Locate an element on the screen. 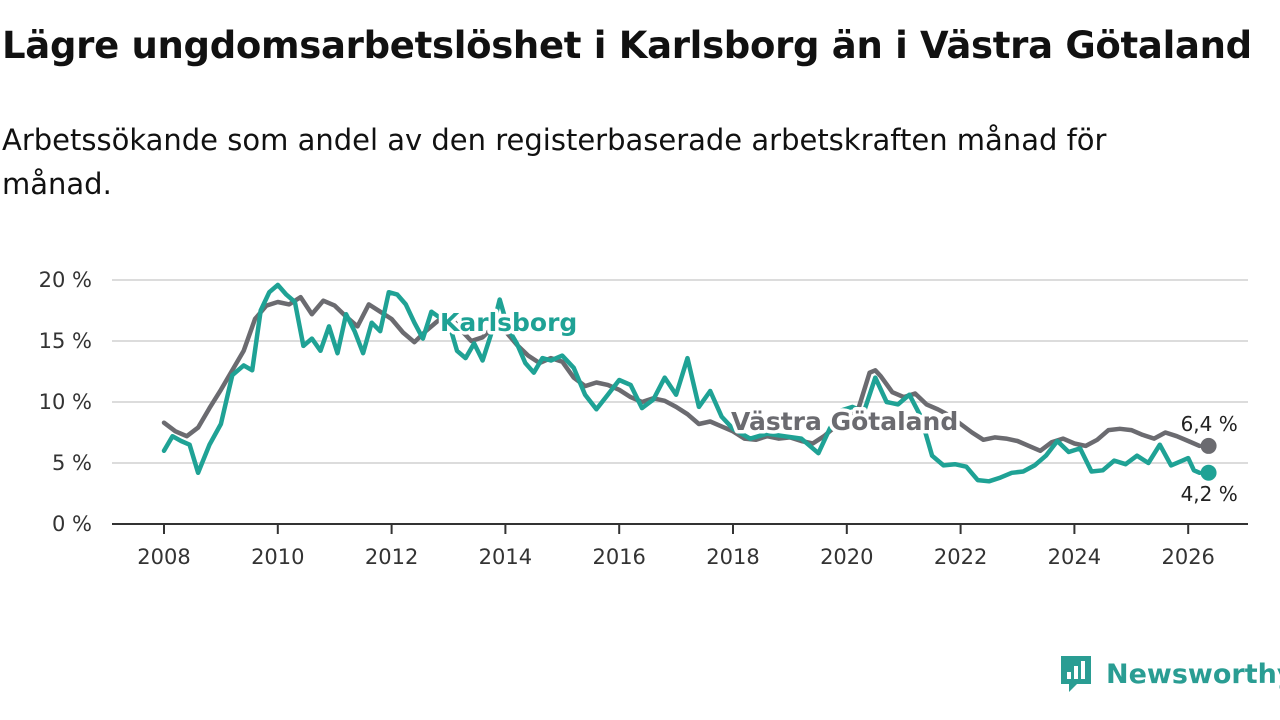 Image resolution: width=1280 pixels, height=720 pixels. x-tick-label: 2014 is located at coordinates (505, 557).